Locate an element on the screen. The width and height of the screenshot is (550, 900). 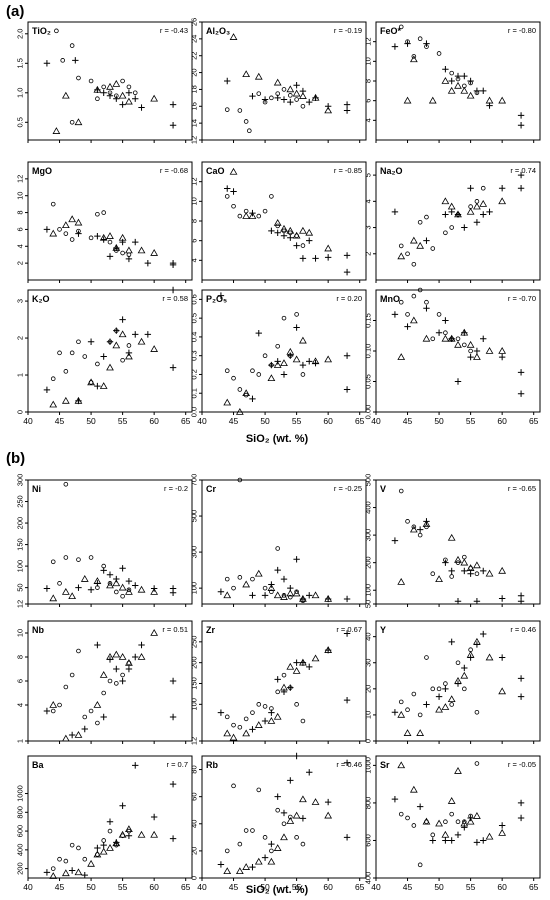
x-tick-label: 50 is located at coordinates (265, 887).